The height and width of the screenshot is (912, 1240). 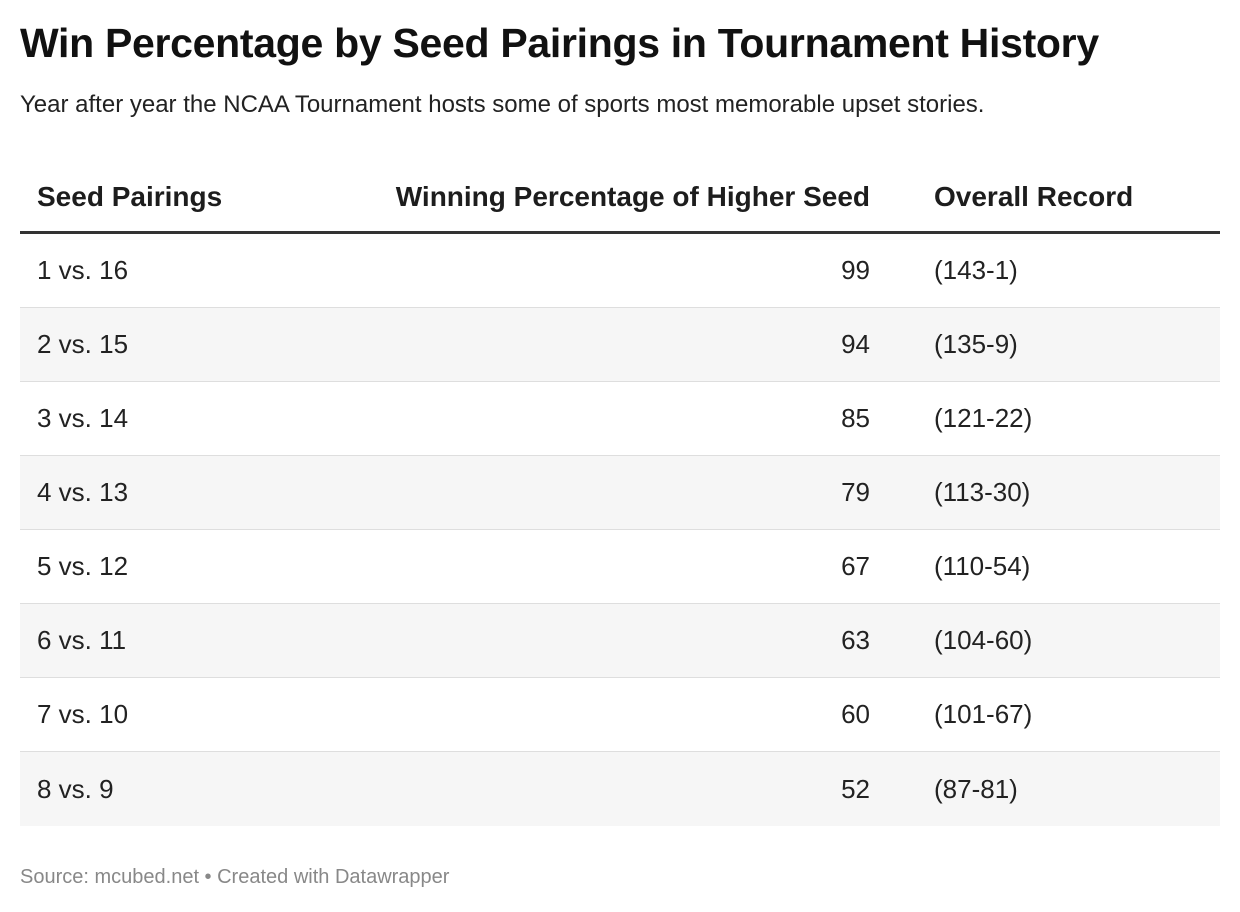 What do you see at coordinates (855, 714) in the screenshot?
I see `win-percentage-cell: 60` at bounding box center [855, 714].